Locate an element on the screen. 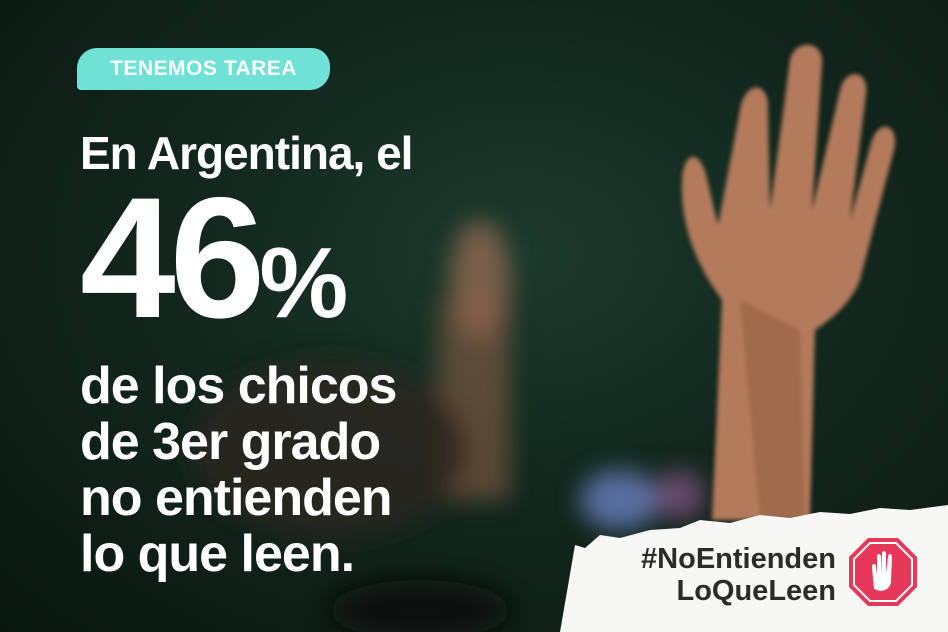 Image resolution: width=948 pixels, height=632 pixels. headline-figure: 46% is located at coordinates (214, 270).